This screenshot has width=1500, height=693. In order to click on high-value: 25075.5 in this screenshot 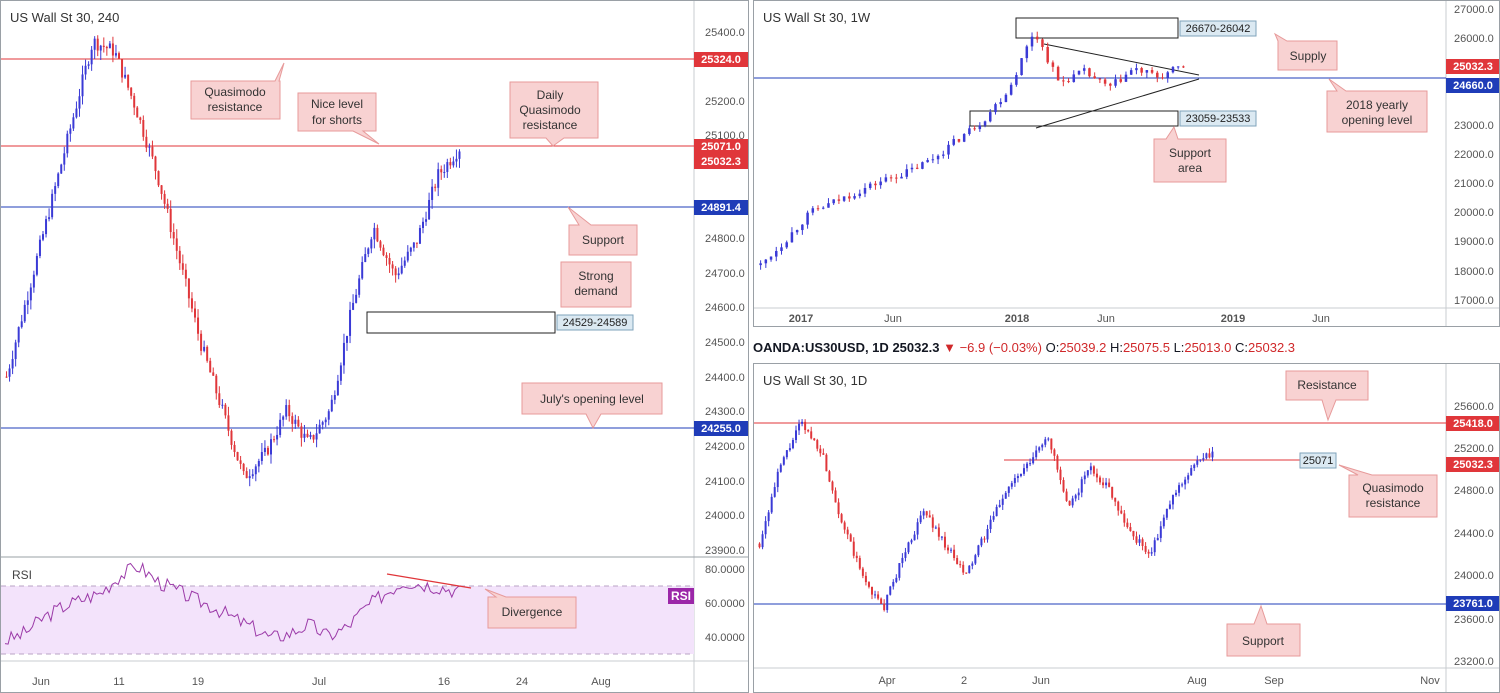, I will do `click(1146, 347)`.